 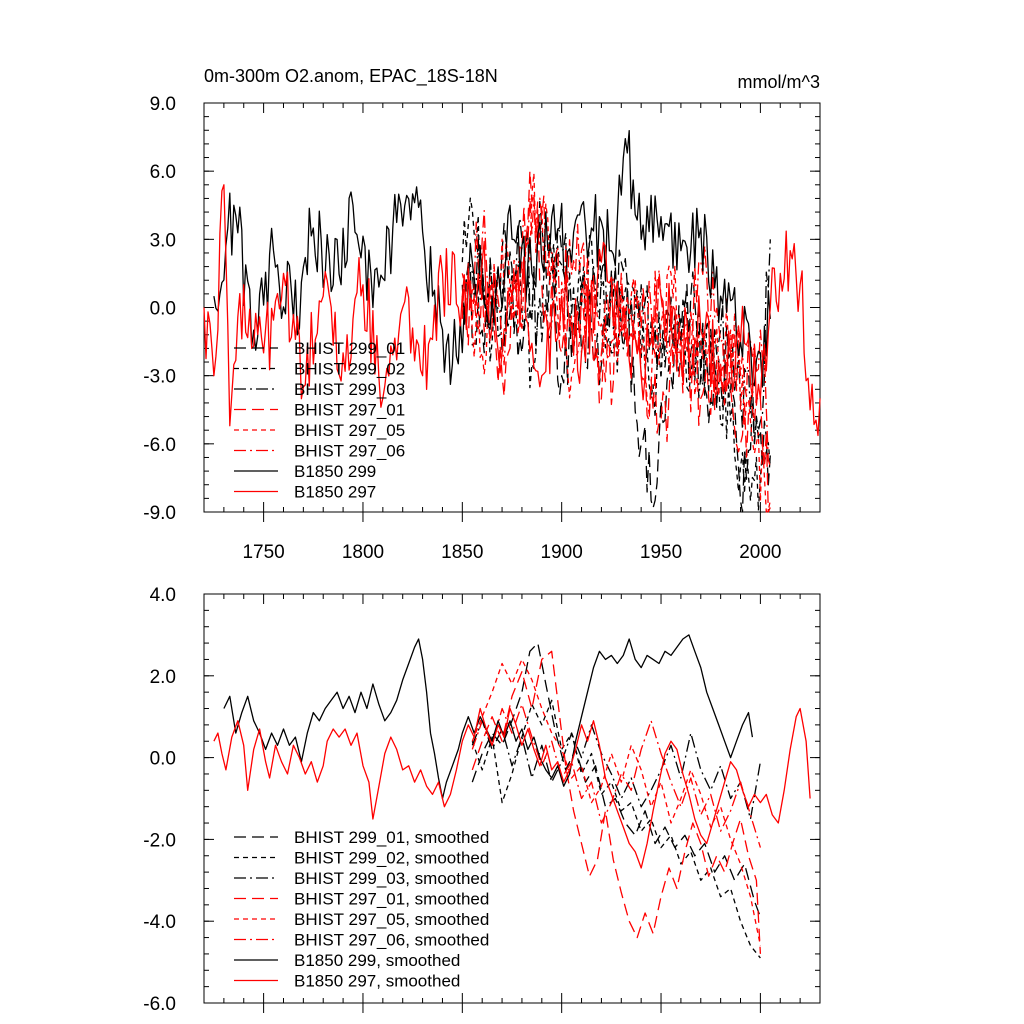 What do you see at coordinates (391, 899) in the screenshot?
I see `legend-label-bhist-297-01-smoothed: BHIST 297_01, smoothed` at bounding box center [391, 899].